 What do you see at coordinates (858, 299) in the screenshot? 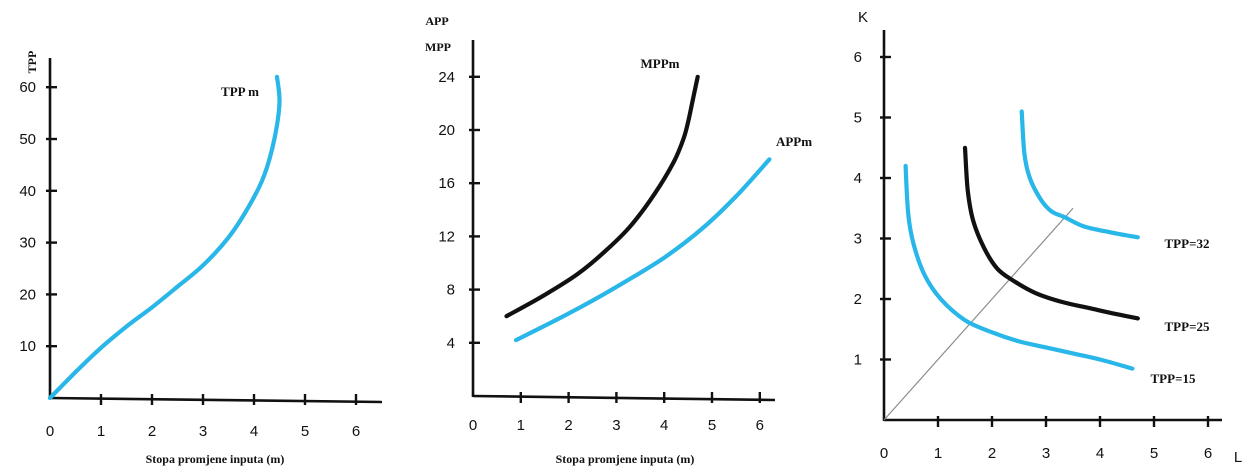
I see `y-tick-label: 2` at bounding box center [858, 299].